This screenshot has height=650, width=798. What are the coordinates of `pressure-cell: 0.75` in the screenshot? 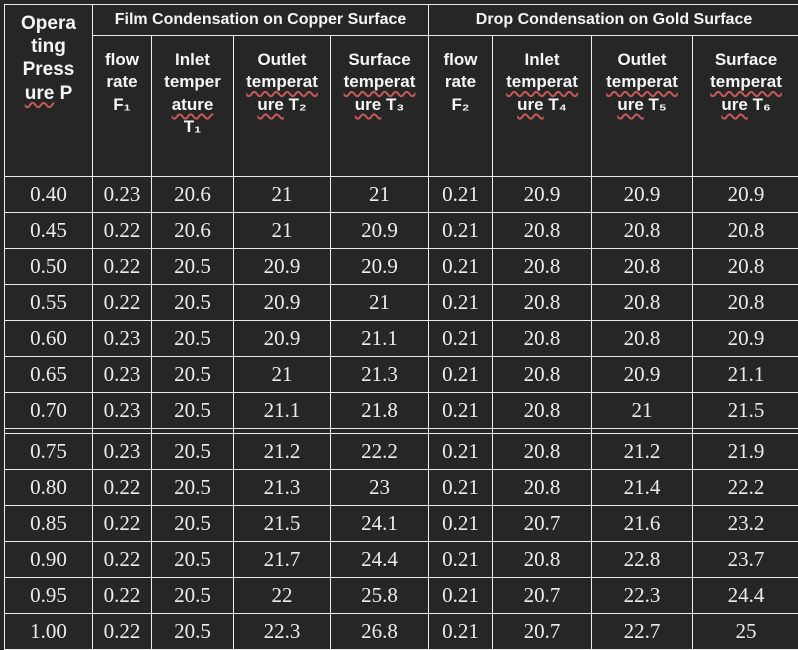 It's located at (49, 452).